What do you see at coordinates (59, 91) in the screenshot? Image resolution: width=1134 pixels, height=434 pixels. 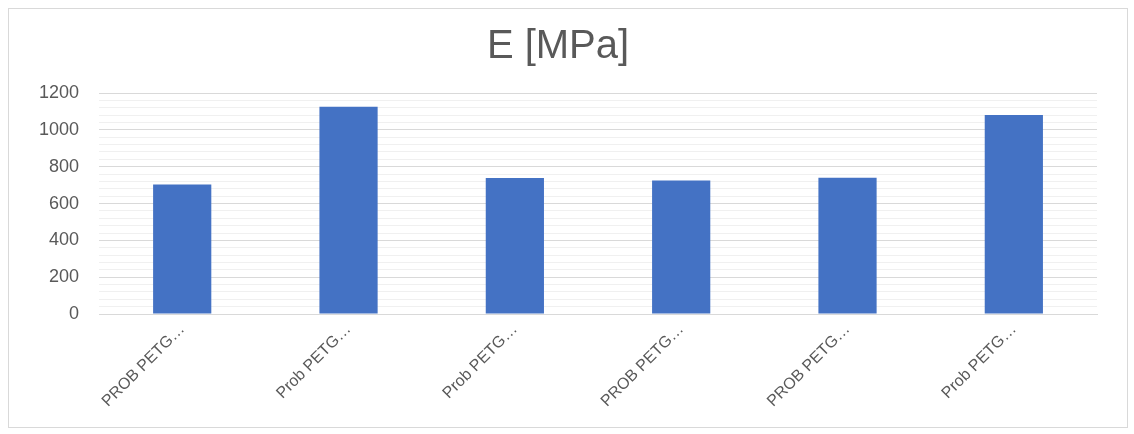 I see `y-tick-label: 1200` at bounding box center [59, 91].